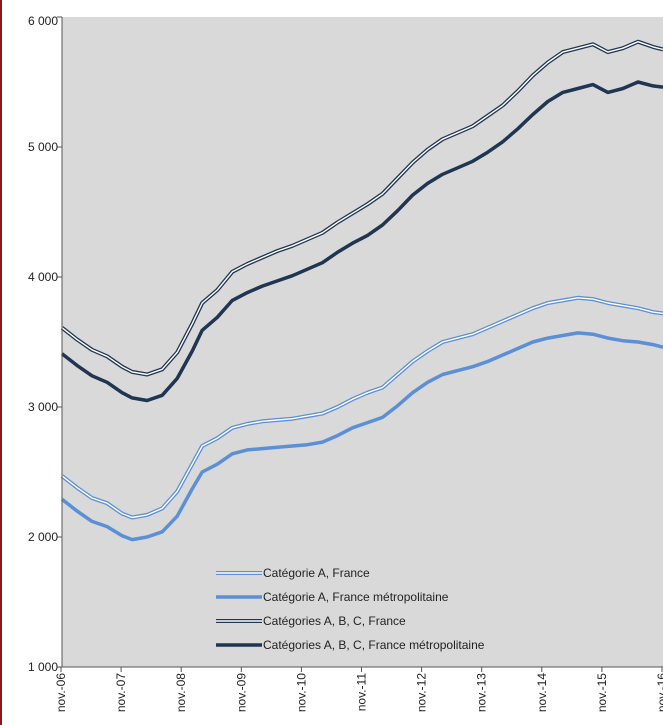 This screenshot has height=725, width=663. I want to click on legend-item: Catégorie A, France, so click(293, 573).